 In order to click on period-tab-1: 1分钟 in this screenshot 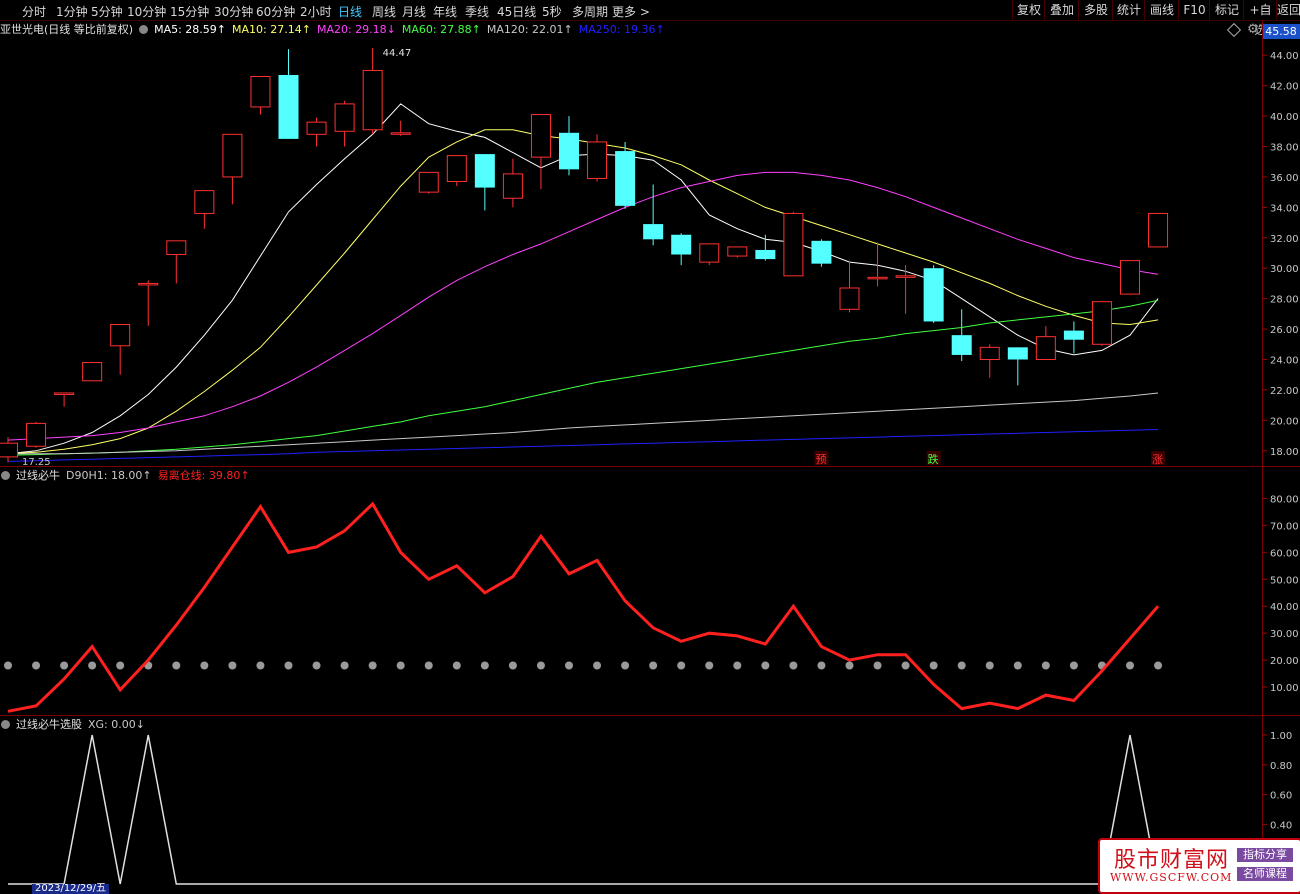, I will do `click(72, 12)`.